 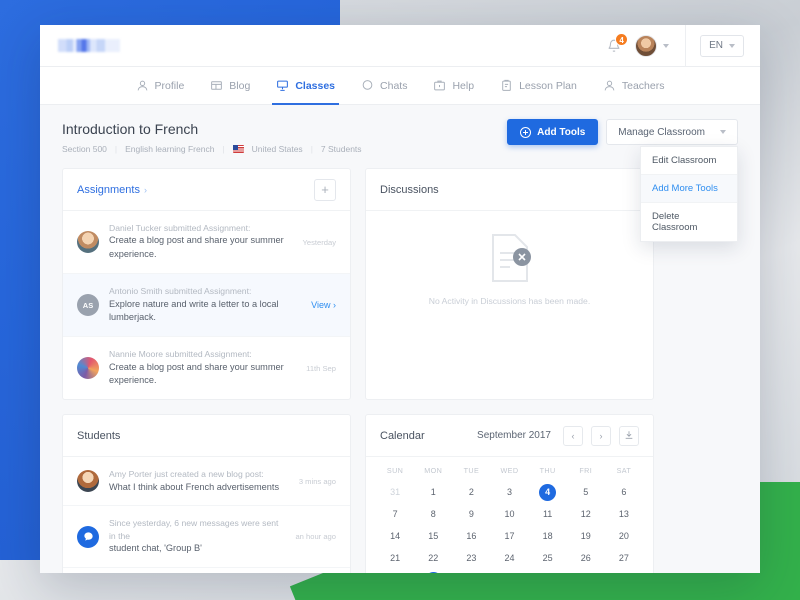 I want to click on nav-item-teachers: Teachers, so click(x=634, y=86).